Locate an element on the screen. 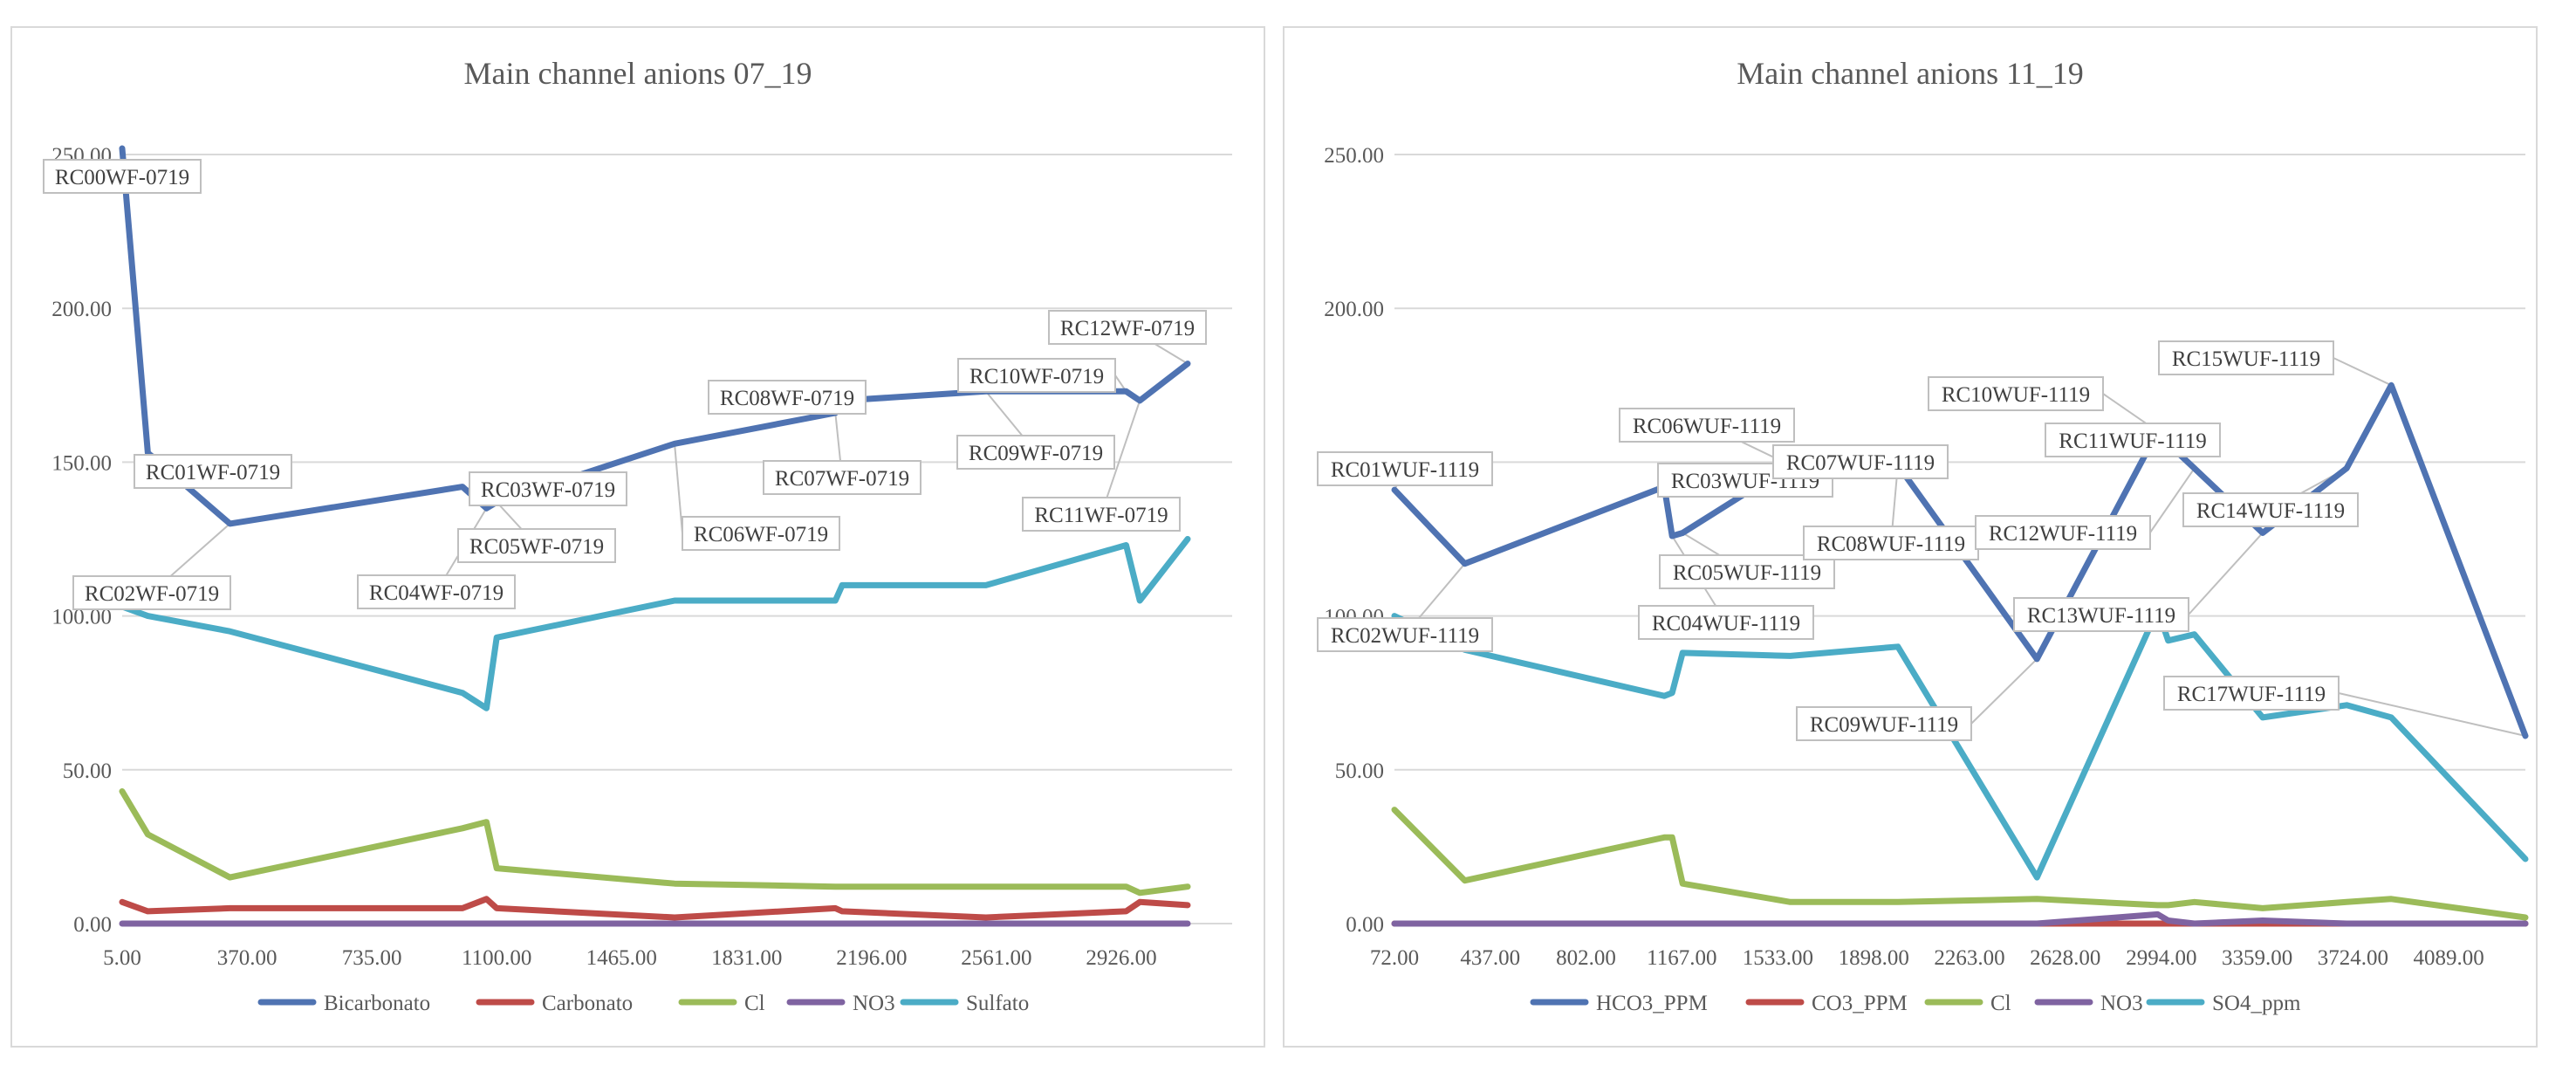 This screenshot has height=1065, width=2576. data-label-text: RC11WUF-1119 is located at coordinates (2132, 441).